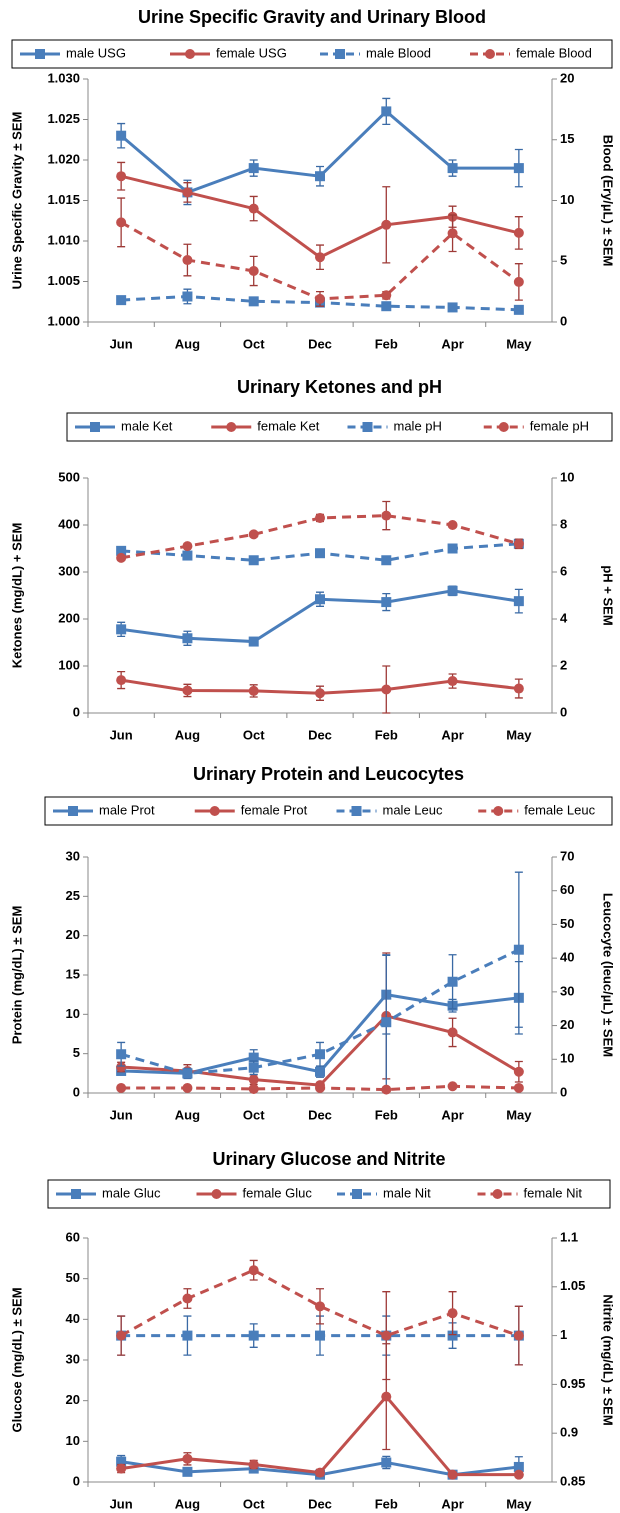  What do you see at coordinates (339, 387) in the screenshot?
I see `chart-title: Urinary Ketones and pH` at bounding box center [339, 387].